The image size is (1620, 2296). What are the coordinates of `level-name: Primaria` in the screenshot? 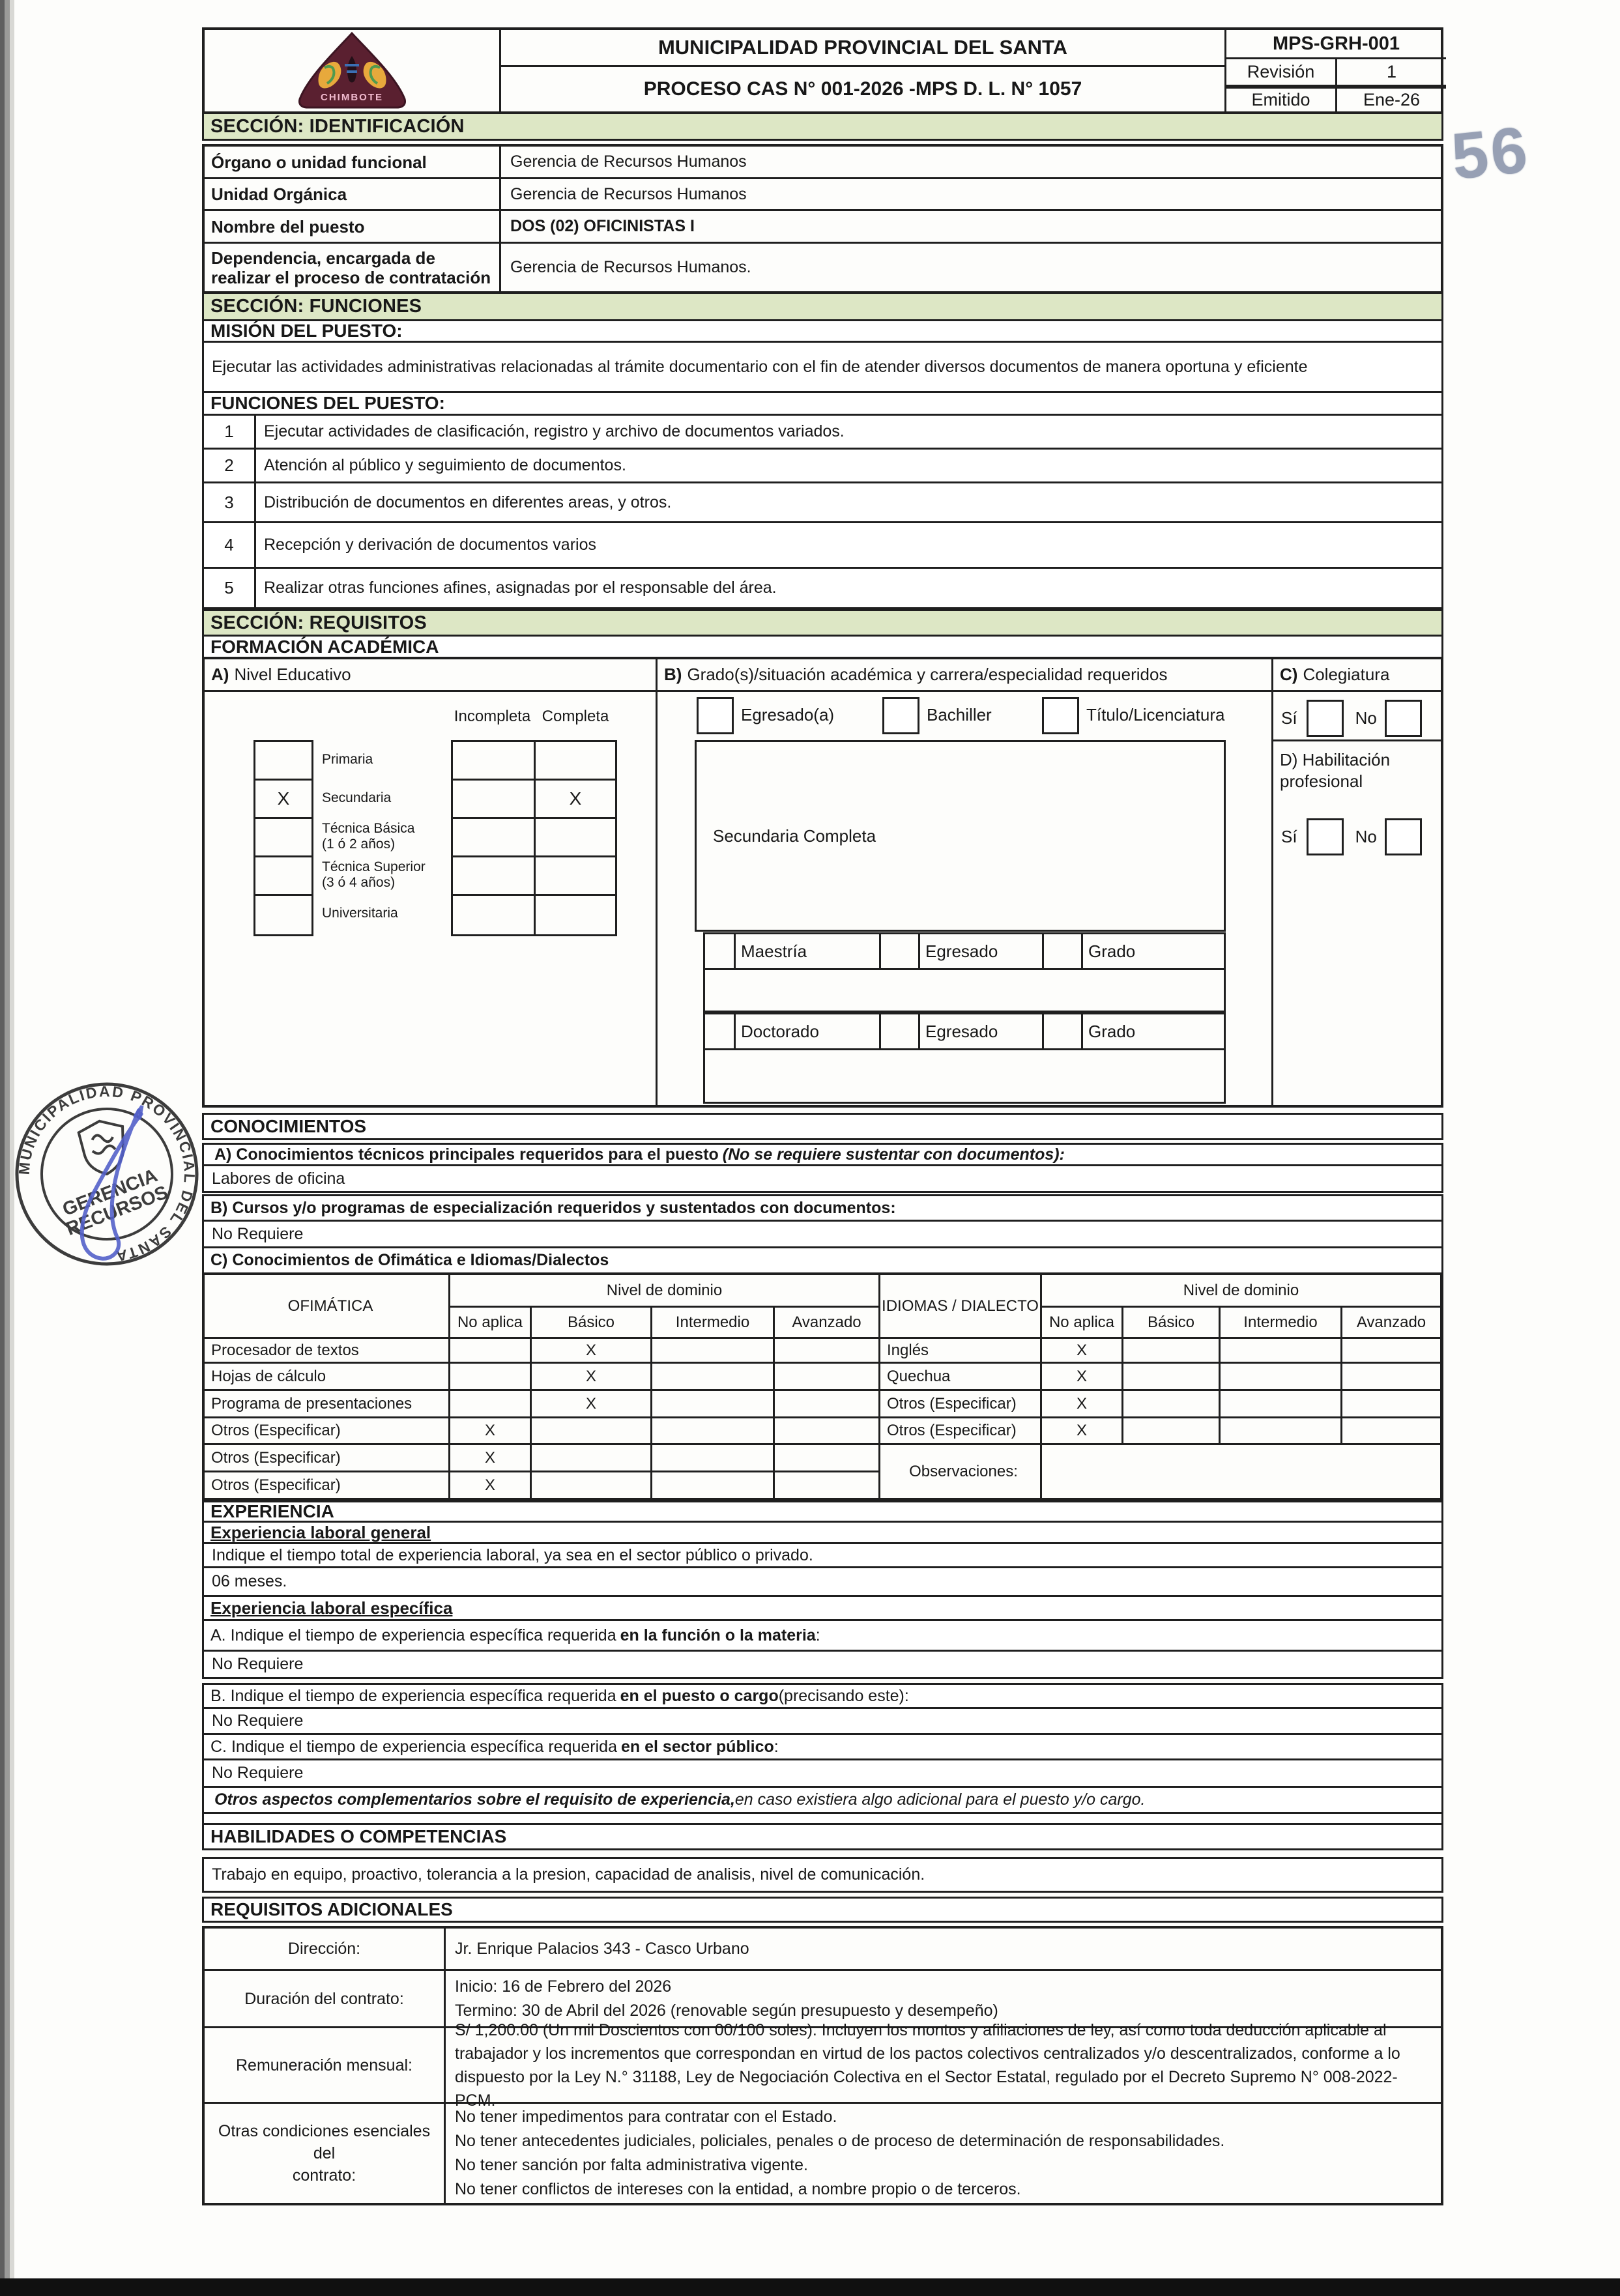 It's located at (347, 759).